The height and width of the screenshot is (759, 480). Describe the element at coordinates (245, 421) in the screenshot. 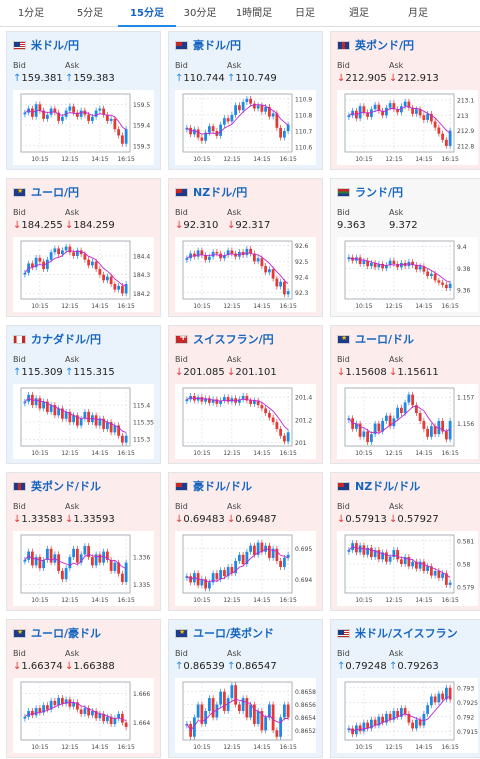

I see `price-chart: 201.4 201.2 201 10:15 12:15 14:15 16:15` at that location.